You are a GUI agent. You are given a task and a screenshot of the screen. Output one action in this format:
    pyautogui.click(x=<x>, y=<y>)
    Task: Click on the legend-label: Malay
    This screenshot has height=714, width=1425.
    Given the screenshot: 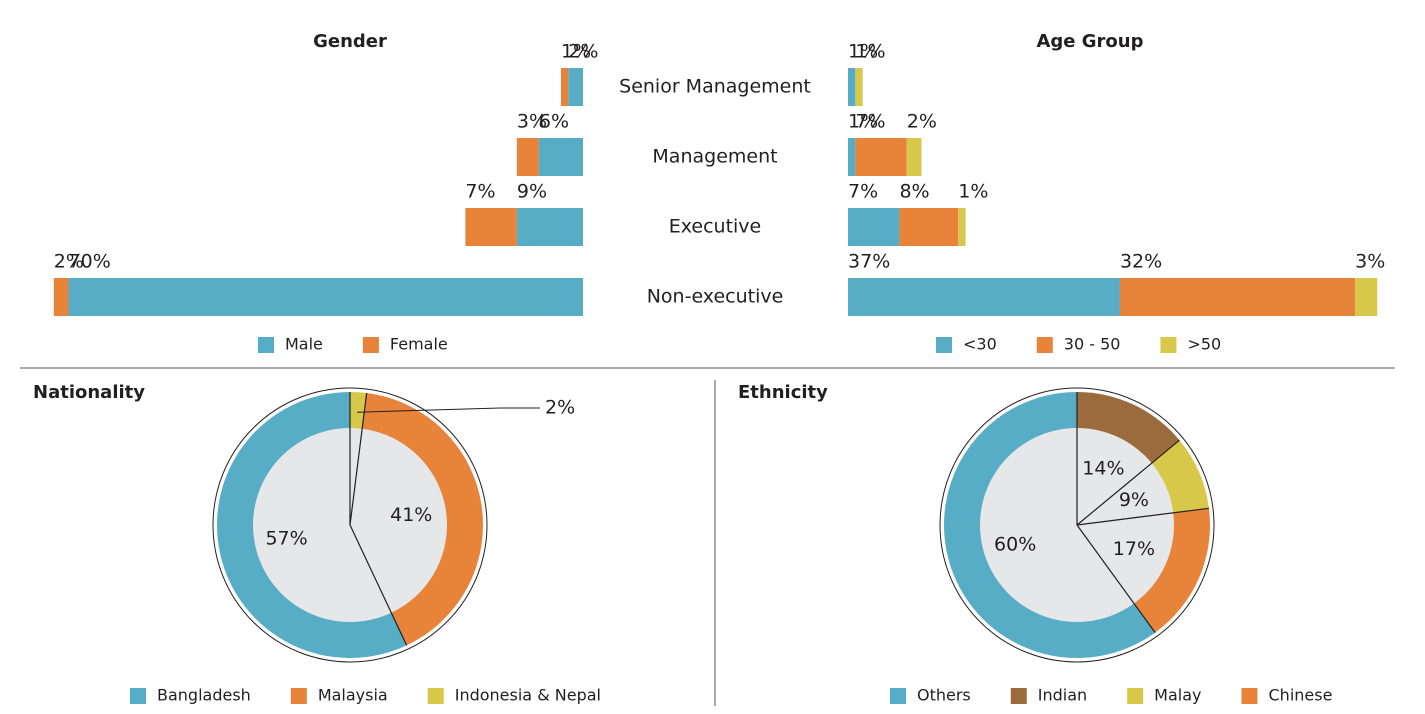 What is the action you would take?
    pyautogui.click(x=1177, y=695)
    